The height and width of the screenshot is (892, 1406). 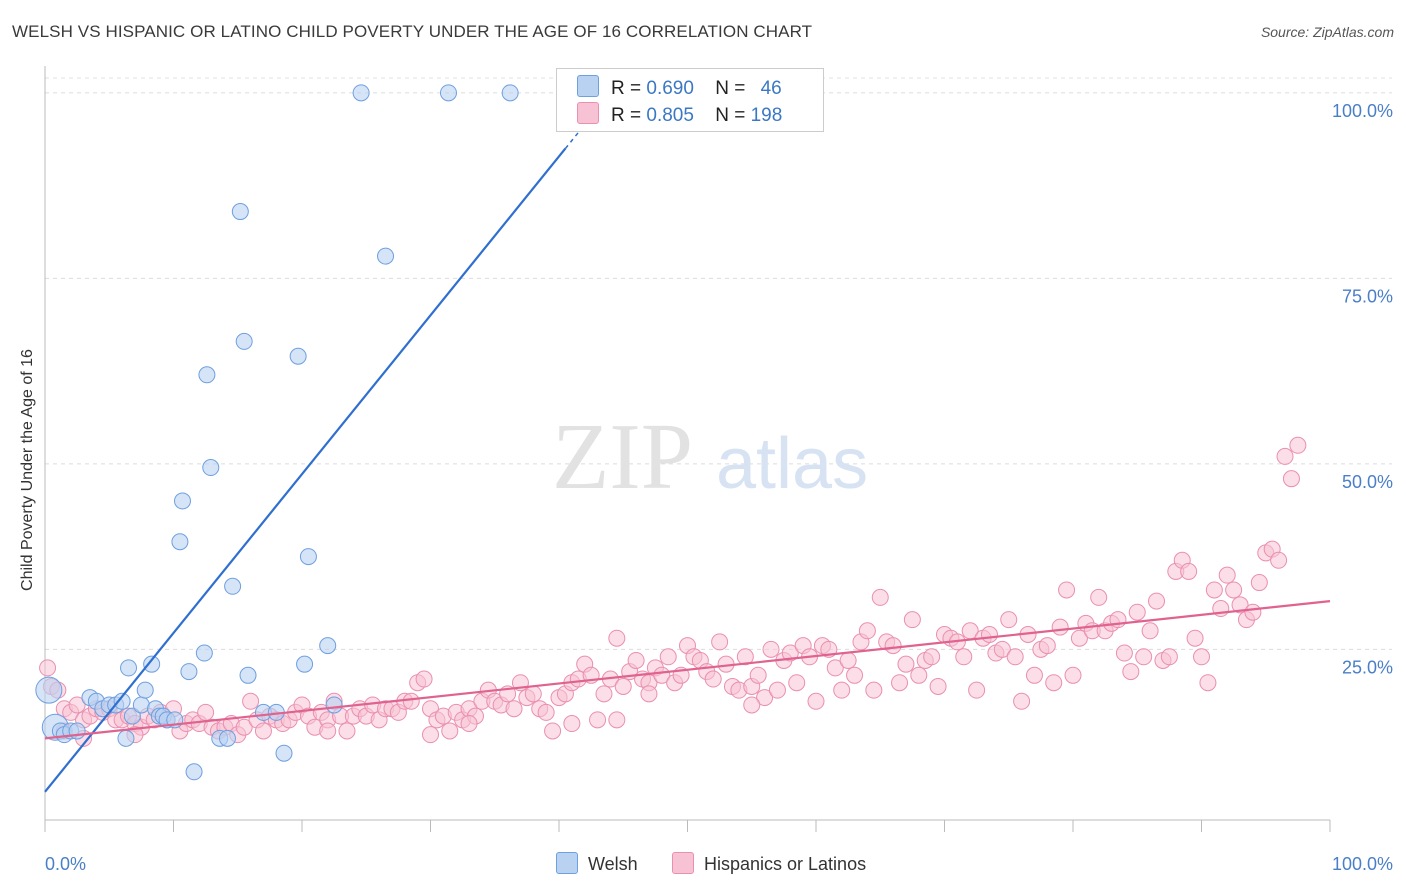 I want to click on y-axis-label-wrap: Child Poverty Under the Age of 16, so click(x=28, y=470).